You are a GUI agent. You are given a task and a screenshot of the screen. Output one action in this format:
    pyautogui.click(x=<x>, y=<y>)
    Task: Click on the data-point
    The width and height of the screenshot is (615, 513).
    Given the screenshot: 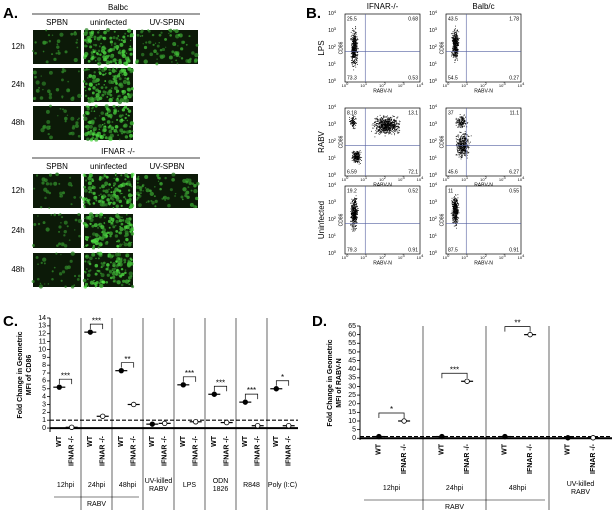 What is the action you would take?
    pyautogui.click(x=164, y=423)
    